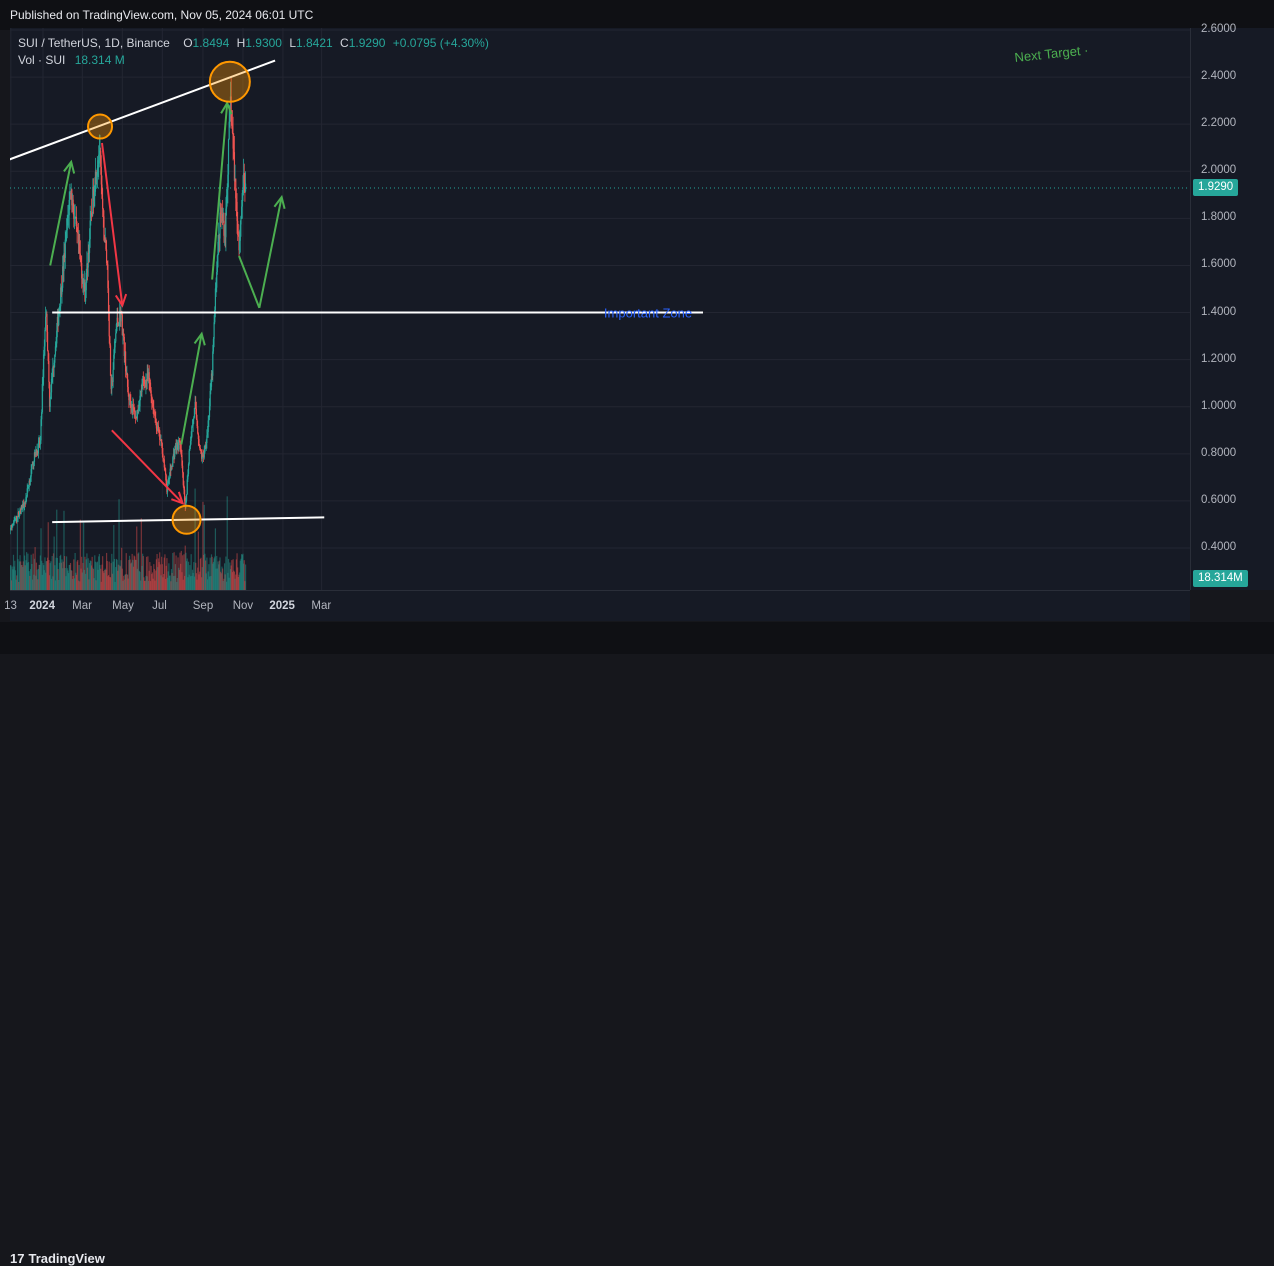 The height and width of the screenshot is (1266, 1274). Describe the element at coordinates (203, 606) in the screenshot. I see `time-tick-label: Sep` at that location.